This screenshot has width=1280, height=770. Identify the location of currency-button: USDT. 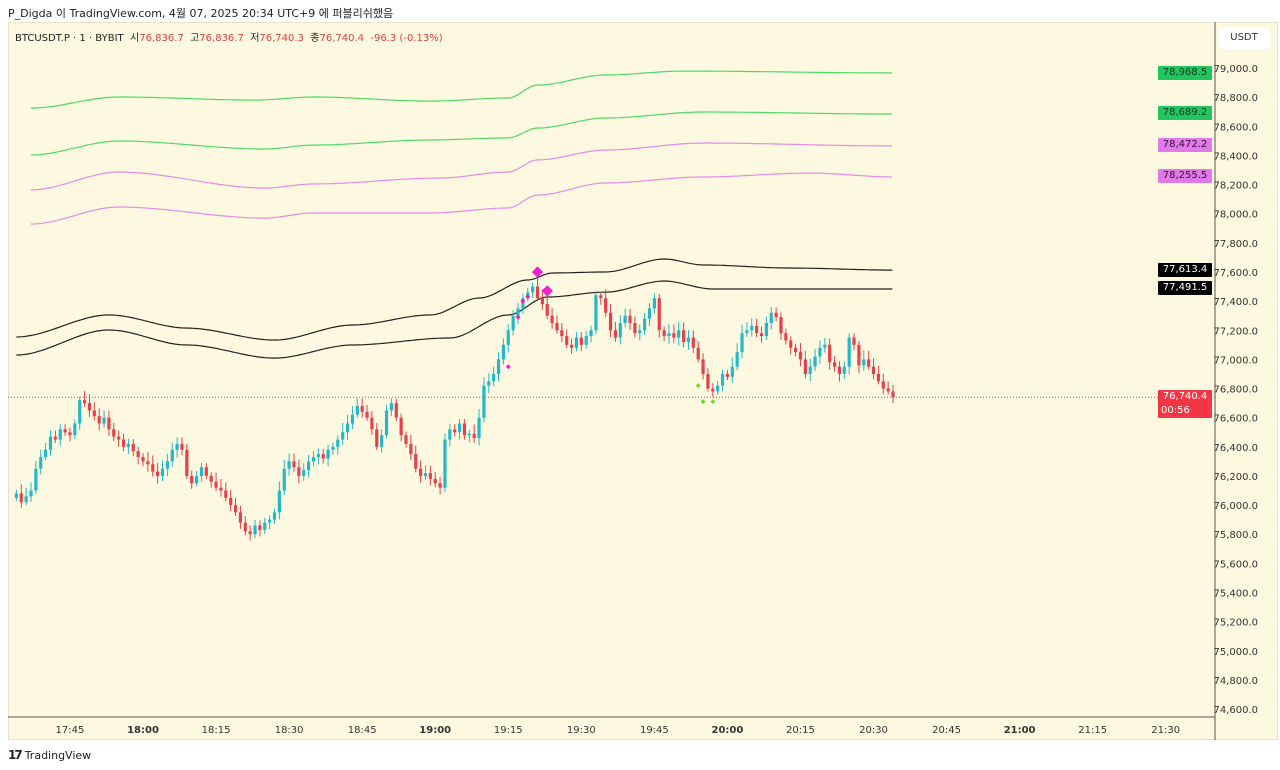
(1244, 38).